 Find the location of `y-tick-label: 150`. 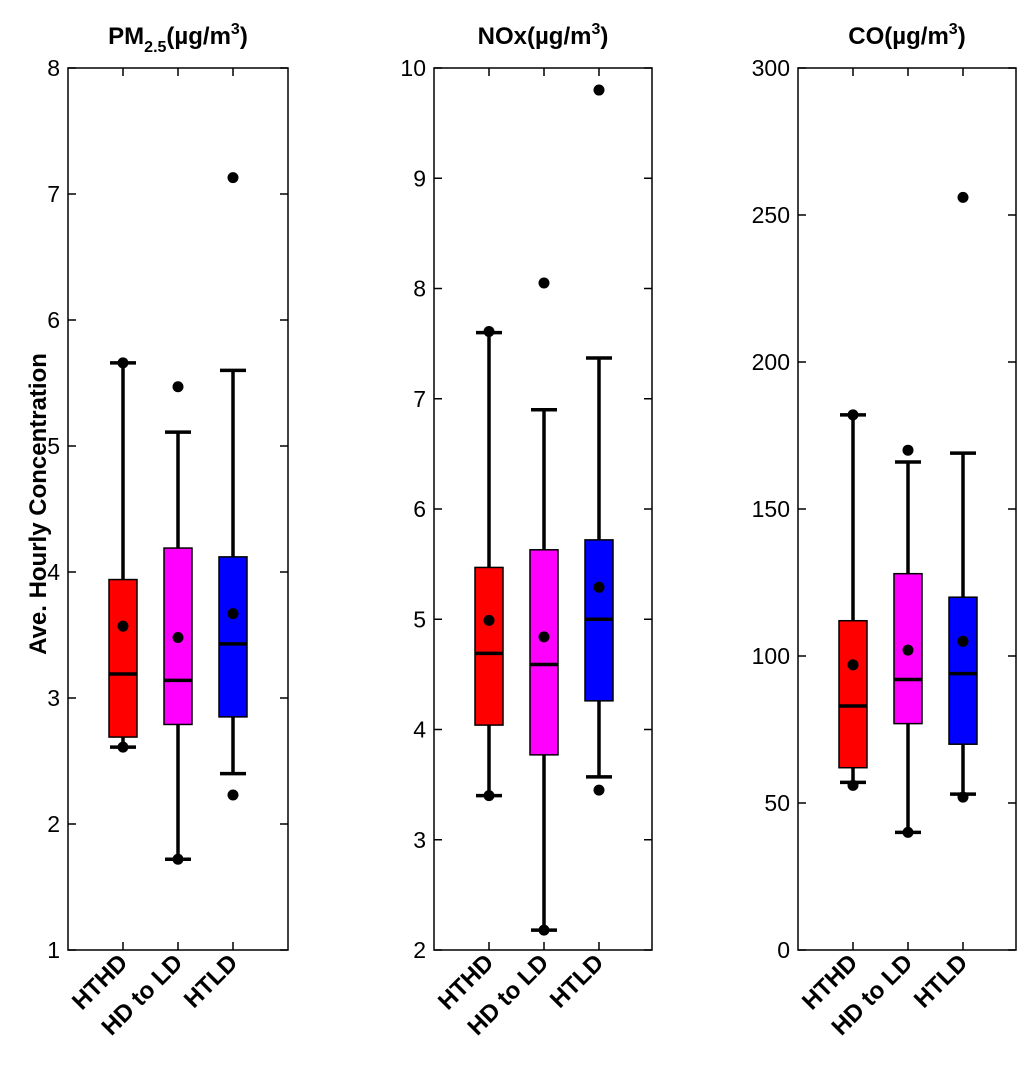

y-tick-label: 150 is located at coordinates (771, 509).